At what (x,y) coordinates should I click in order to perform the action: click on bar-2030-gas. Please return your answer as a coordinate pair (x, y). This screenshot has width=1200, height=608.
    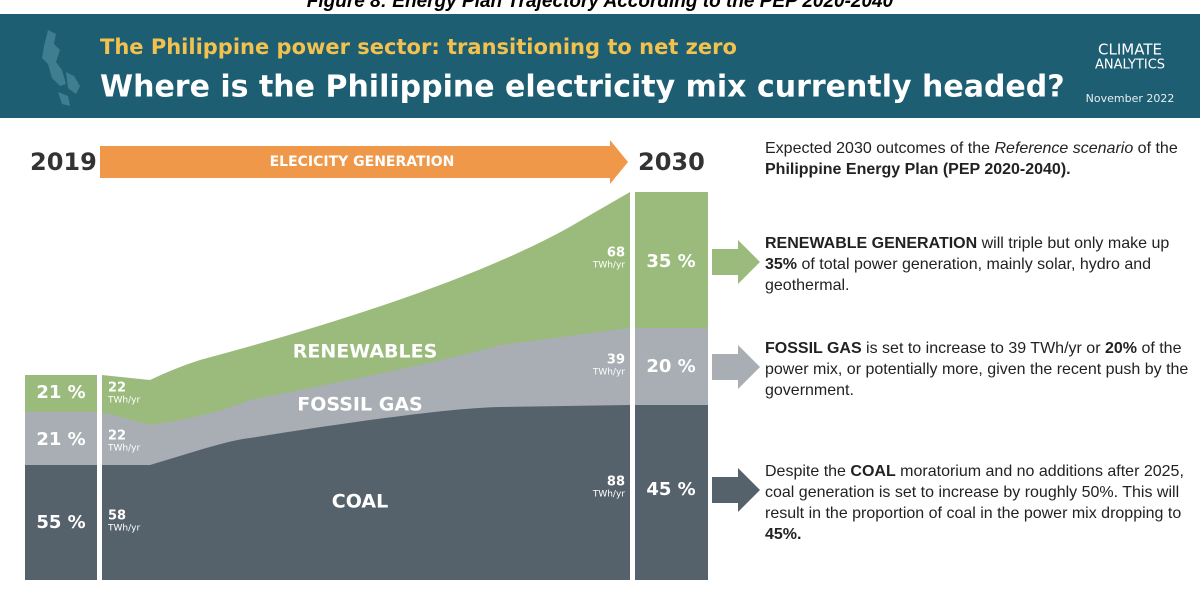
    Looking at the image, I should click on (671, 366).